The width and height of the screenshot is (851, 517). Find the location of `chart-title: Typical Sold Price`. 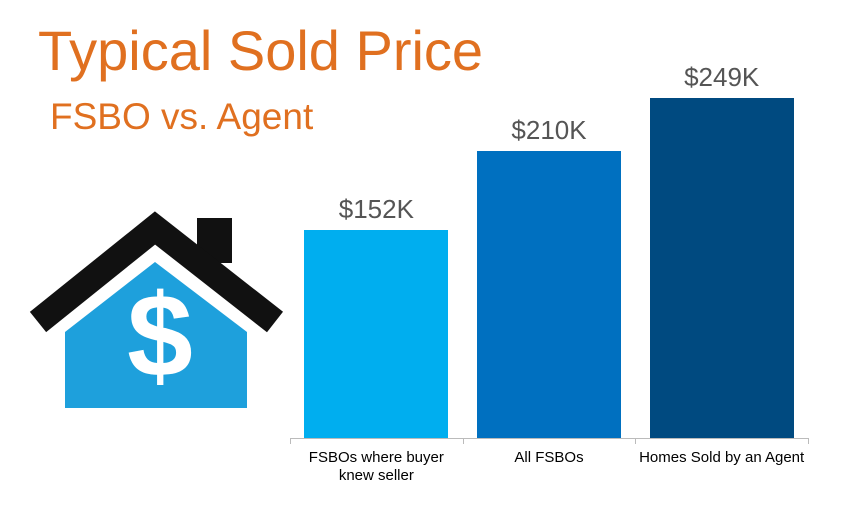

chart-title: Typical Sold Price is located at coordinates (261, 50).